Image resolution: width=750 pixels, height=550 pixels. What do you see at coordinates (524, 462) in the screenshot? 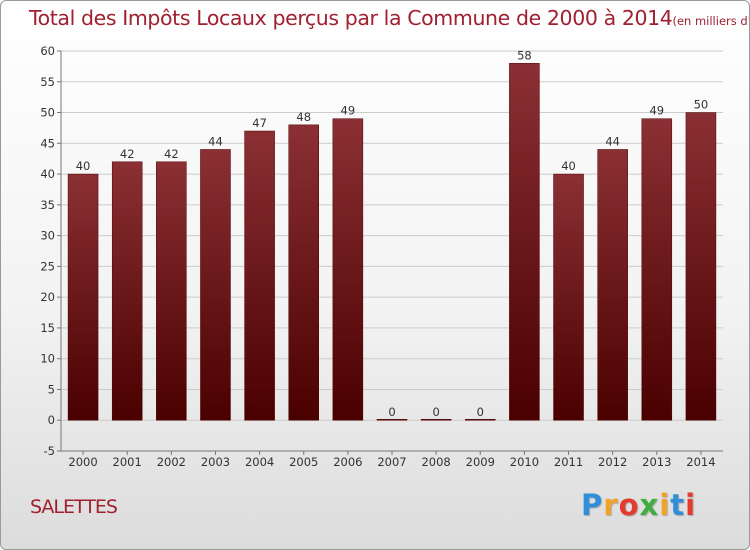
I see `x-tick-label-2010: 2010` at bounding box center [524, 462].